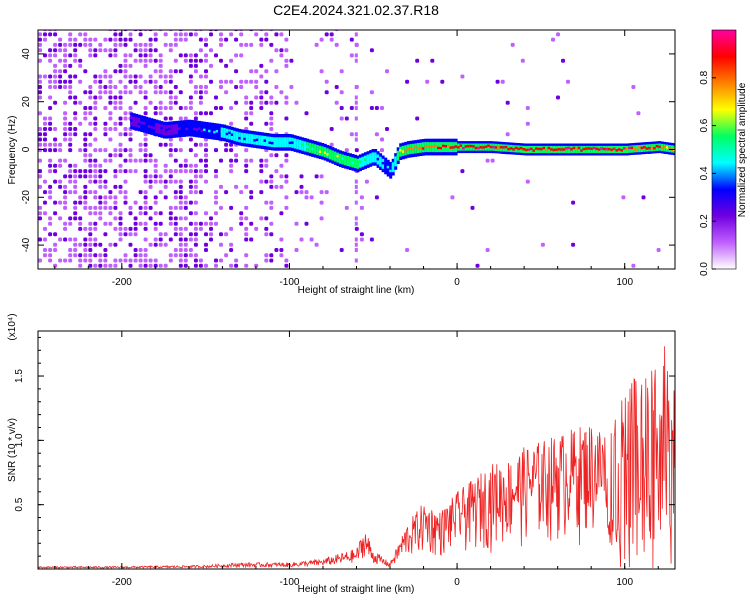 This screenshot has width=750, height=600. I want to click on trace-band, so click(640, 149).